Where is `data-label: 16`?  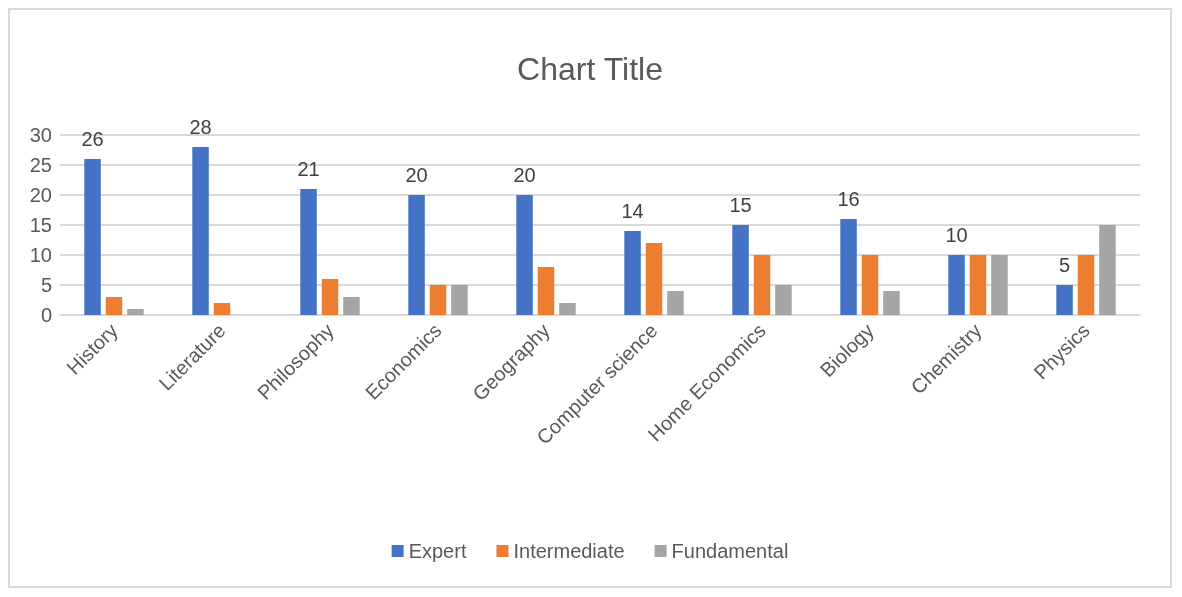
data-label: 16 is located at coordinates (848, 199).